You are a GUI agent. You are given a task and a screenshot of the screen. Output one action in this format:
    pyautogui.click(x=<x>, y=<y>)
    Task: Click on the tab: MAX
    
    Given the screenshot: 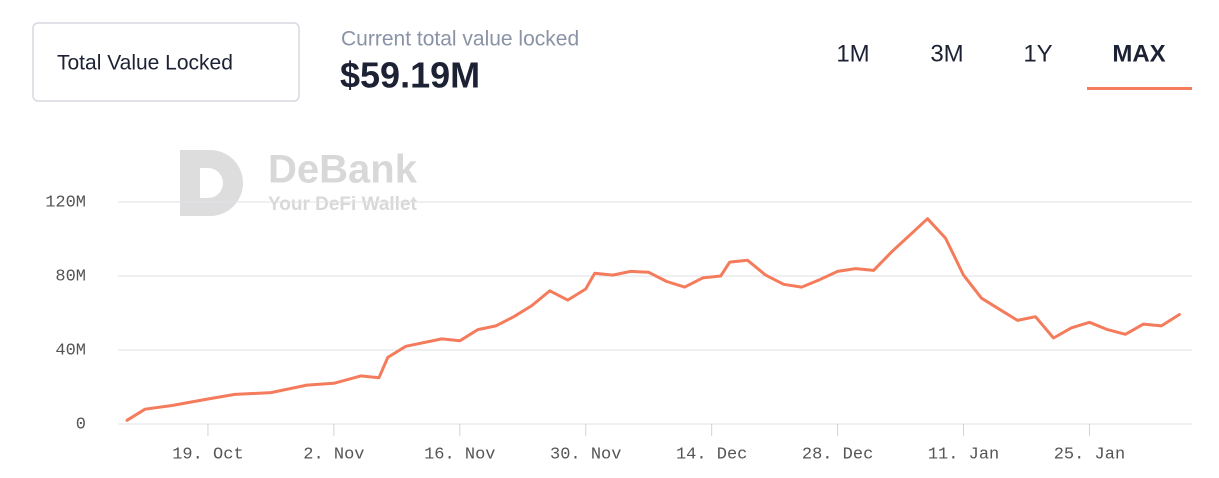 What is the action you would take?
    pyautogui.click(x=1138, y=53)
    